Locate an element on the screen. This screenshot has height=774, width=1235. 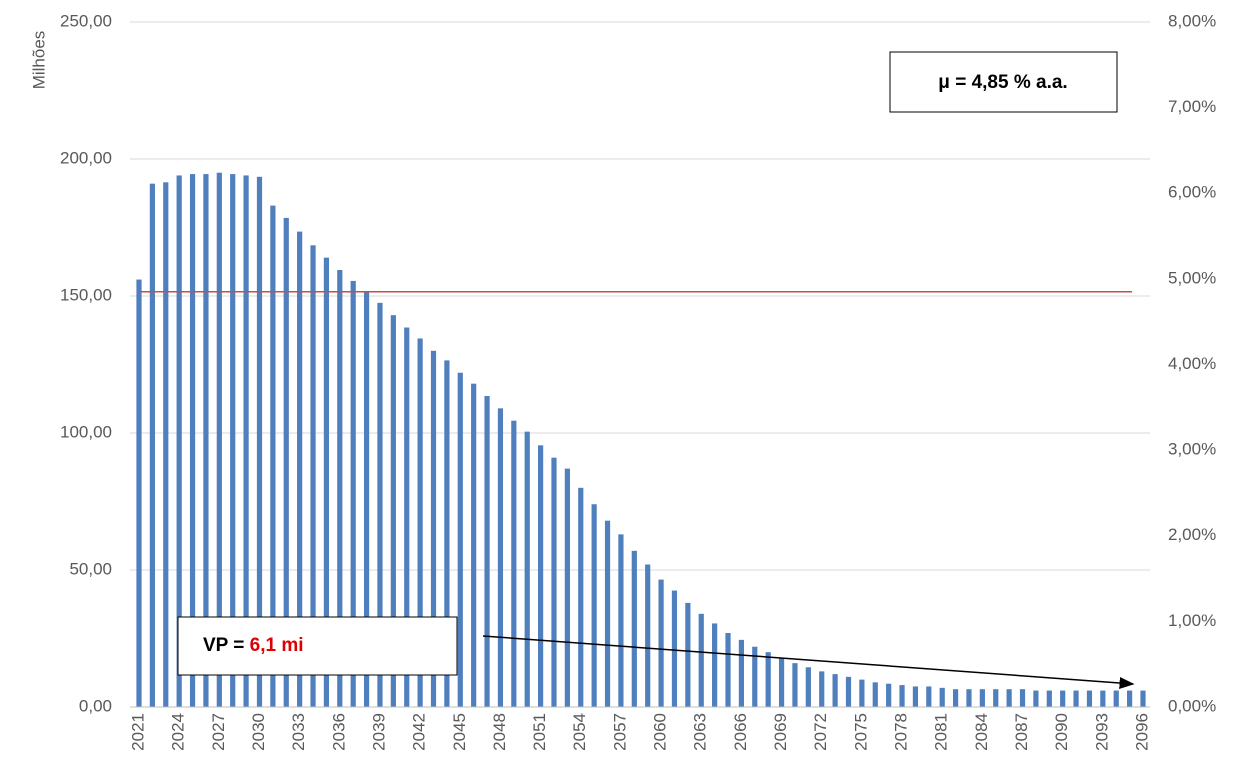
y-axis-label: Milhões is located at coordinates (38, 60).